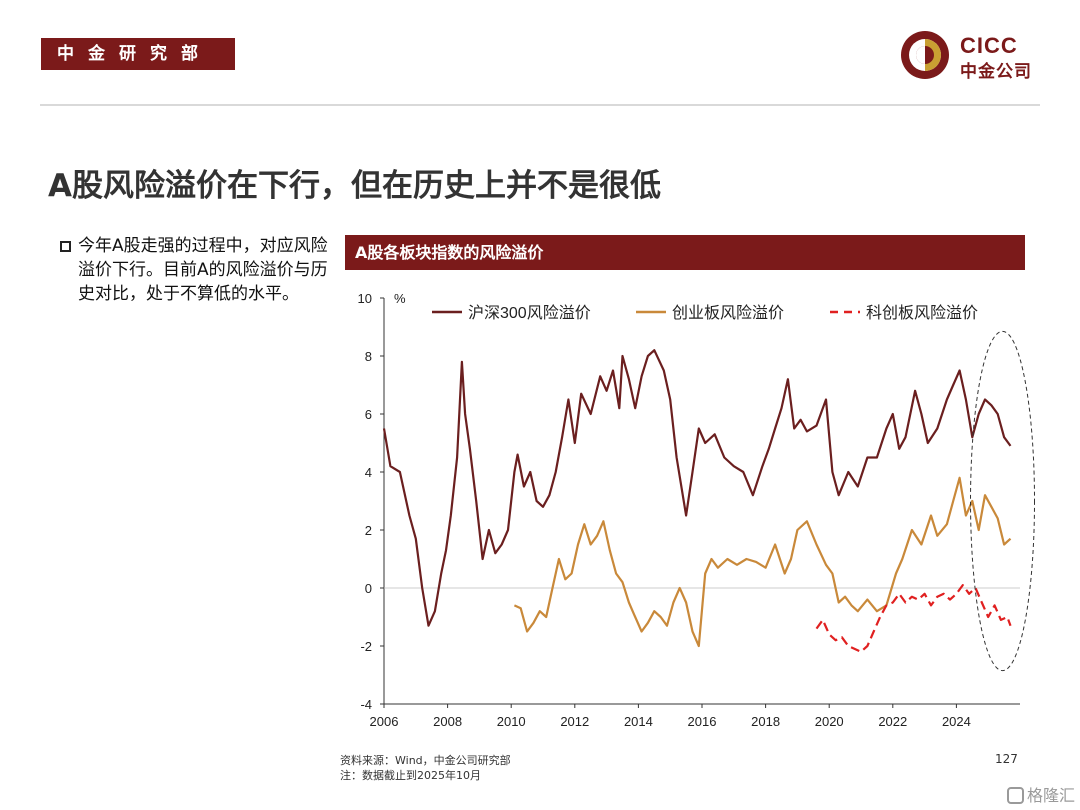 The width and height of the screenshot is (1080, 810). I want to click on department-tag: 中金研究部, so click(138, 54).